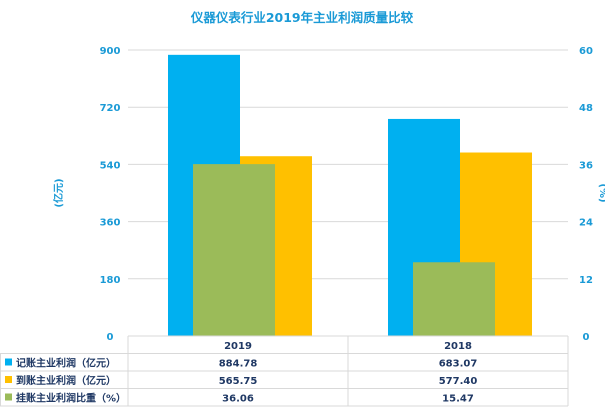 The height and width of the screenshot is (407, 605). What do you see at coordinates (238, 399) in the screenshot?
I see `table-value: 36.06` at bounding box center [238, 399].